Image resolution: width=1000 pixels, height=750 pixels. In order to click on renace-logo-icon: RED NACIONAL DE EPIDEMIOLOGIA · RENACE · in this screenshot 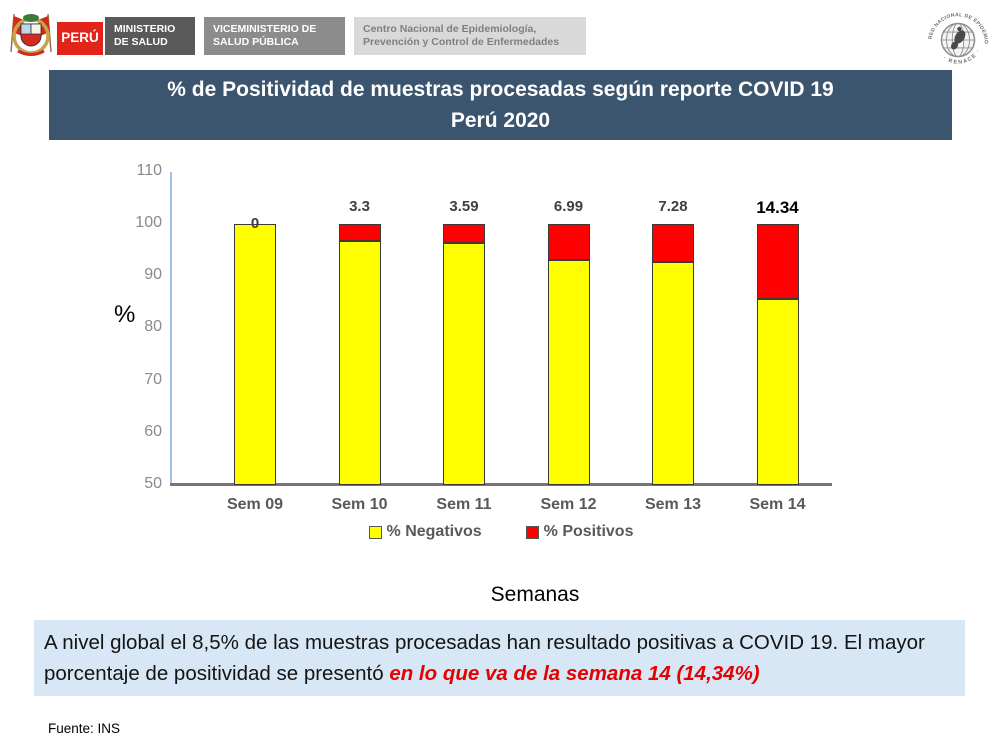, I will do `click(955, 35)`.